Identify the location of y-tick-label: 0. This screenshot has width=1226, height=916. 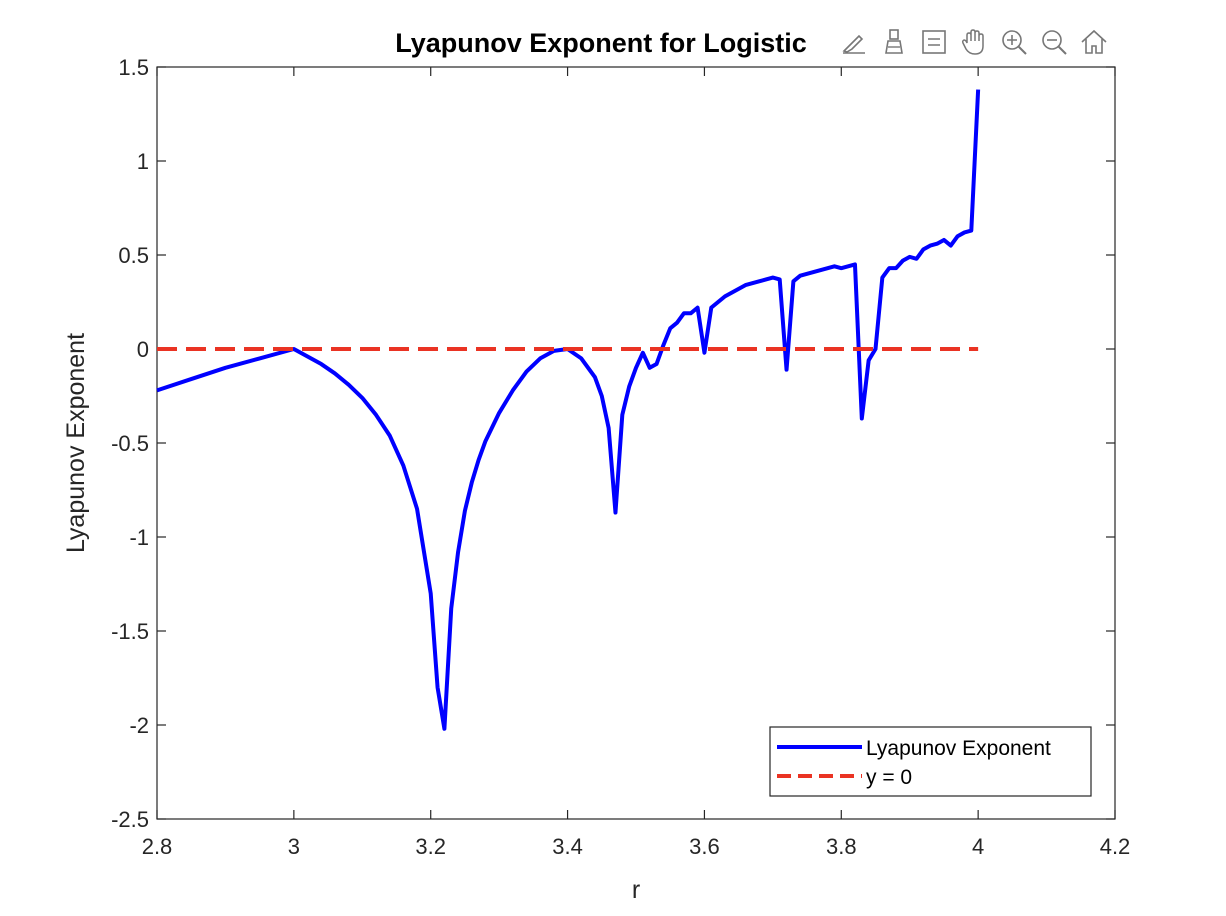
(143, 349).